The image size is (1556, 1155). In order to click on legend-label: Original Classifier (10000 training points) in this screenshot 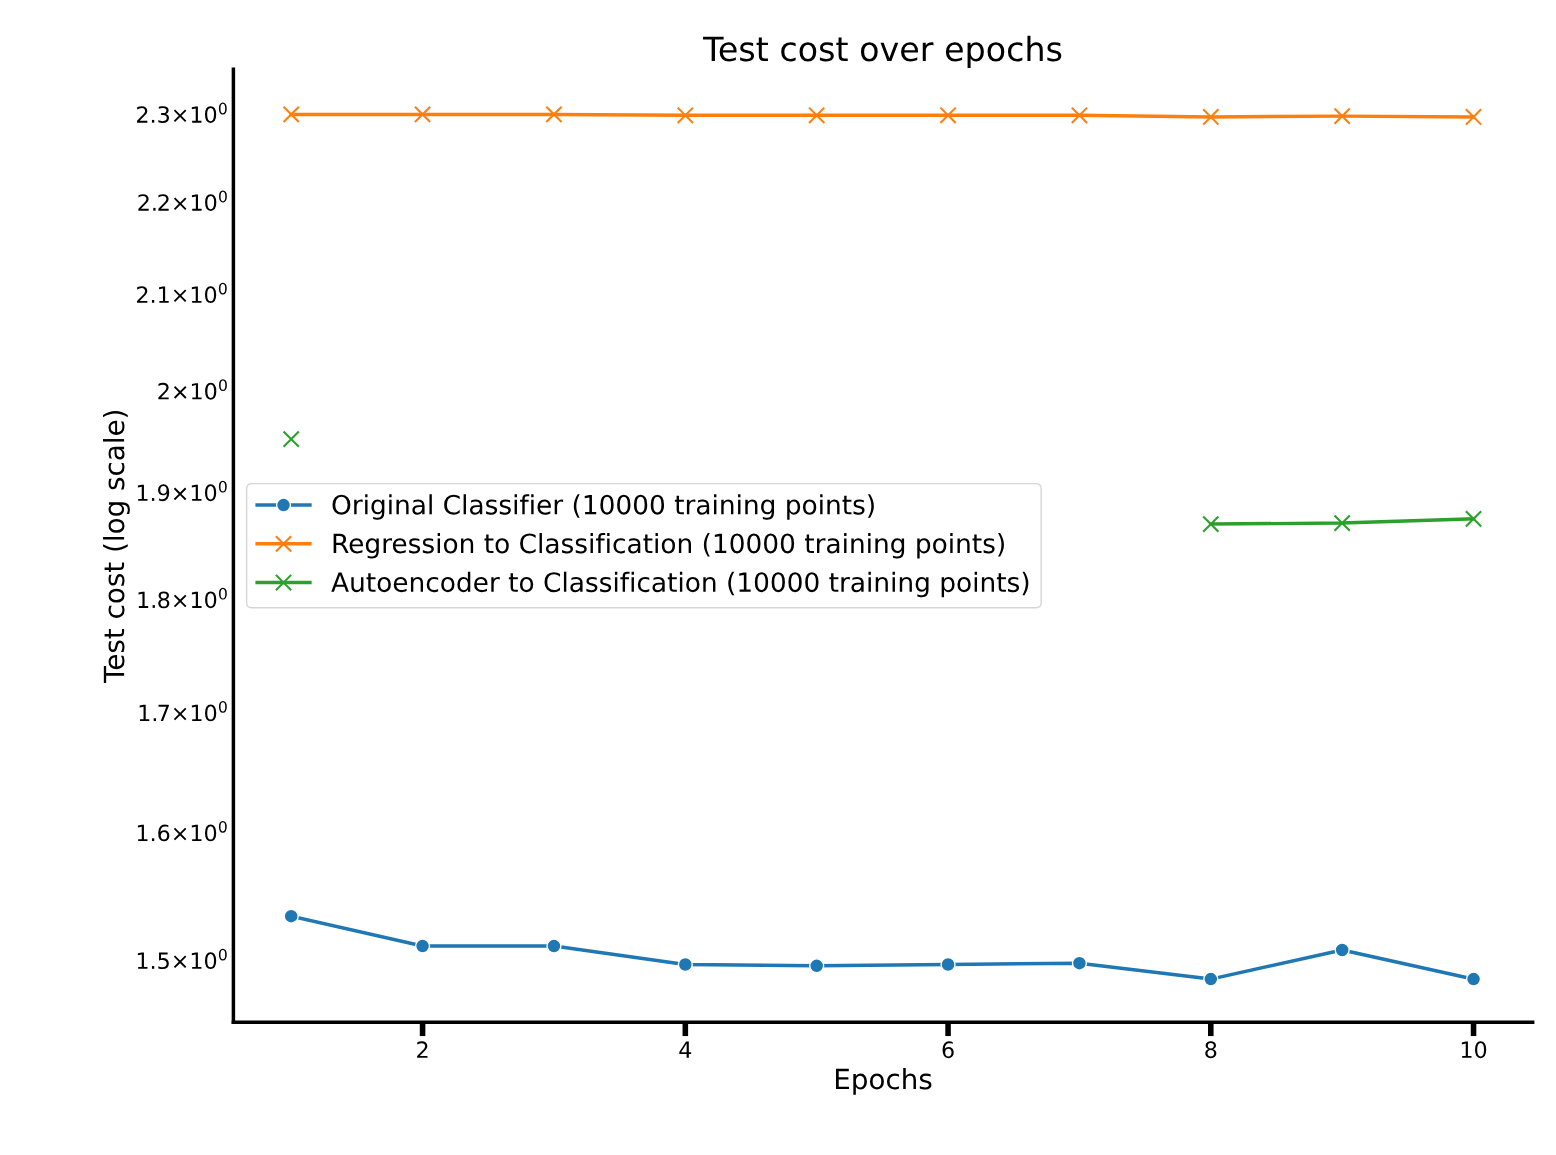, I will do `click(603, 507)`.